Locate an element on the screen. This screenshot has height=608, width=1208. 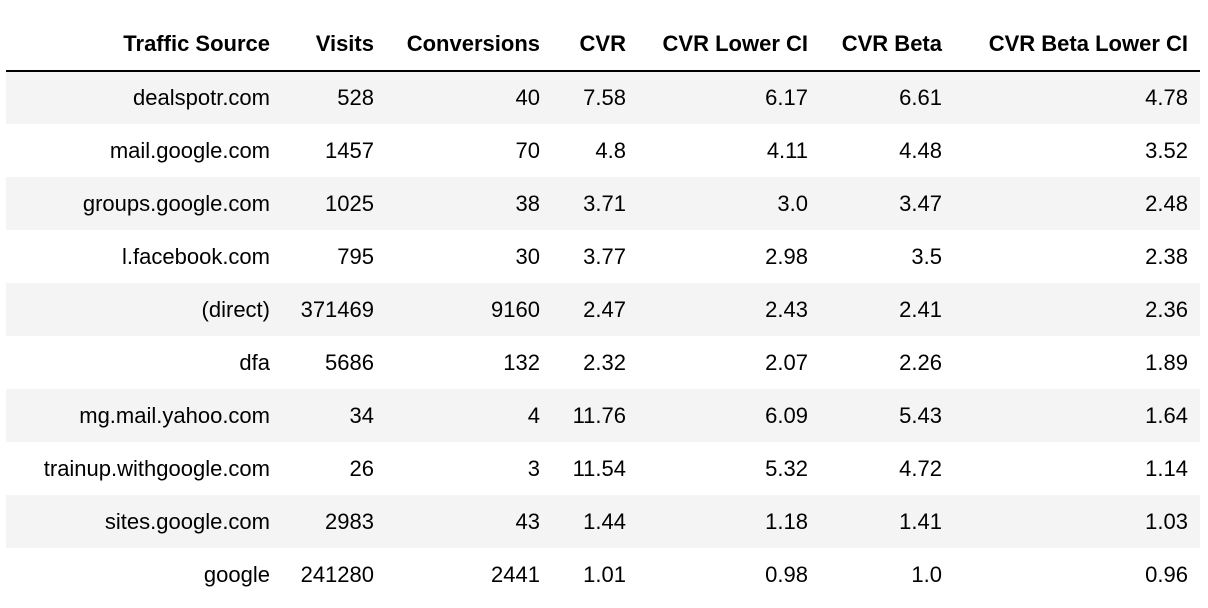
cvr-cell: 2.32 is located at coordinates (604, 362).